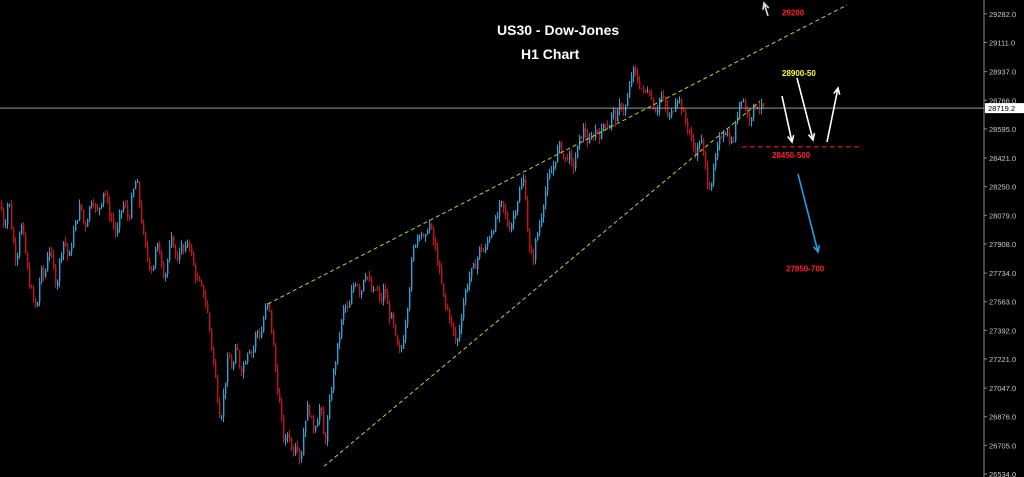 Image resolution: width=1024 pixels, height=477 pixels. Describe the element at coordinates (766, 9) in the screenshot. I see `arrow-top-shaft` at that location.